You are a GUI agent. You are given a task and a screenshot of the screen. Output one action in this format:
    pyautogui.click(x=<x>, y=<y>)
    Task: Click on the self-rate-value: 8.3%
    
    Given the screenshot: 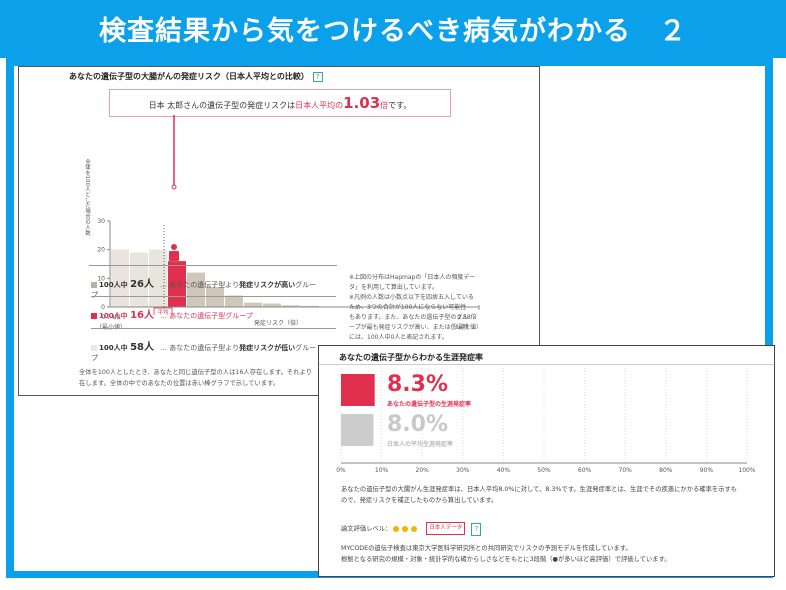 What is the action you would take?
    pyautogui.click(x=418, y=384)
    